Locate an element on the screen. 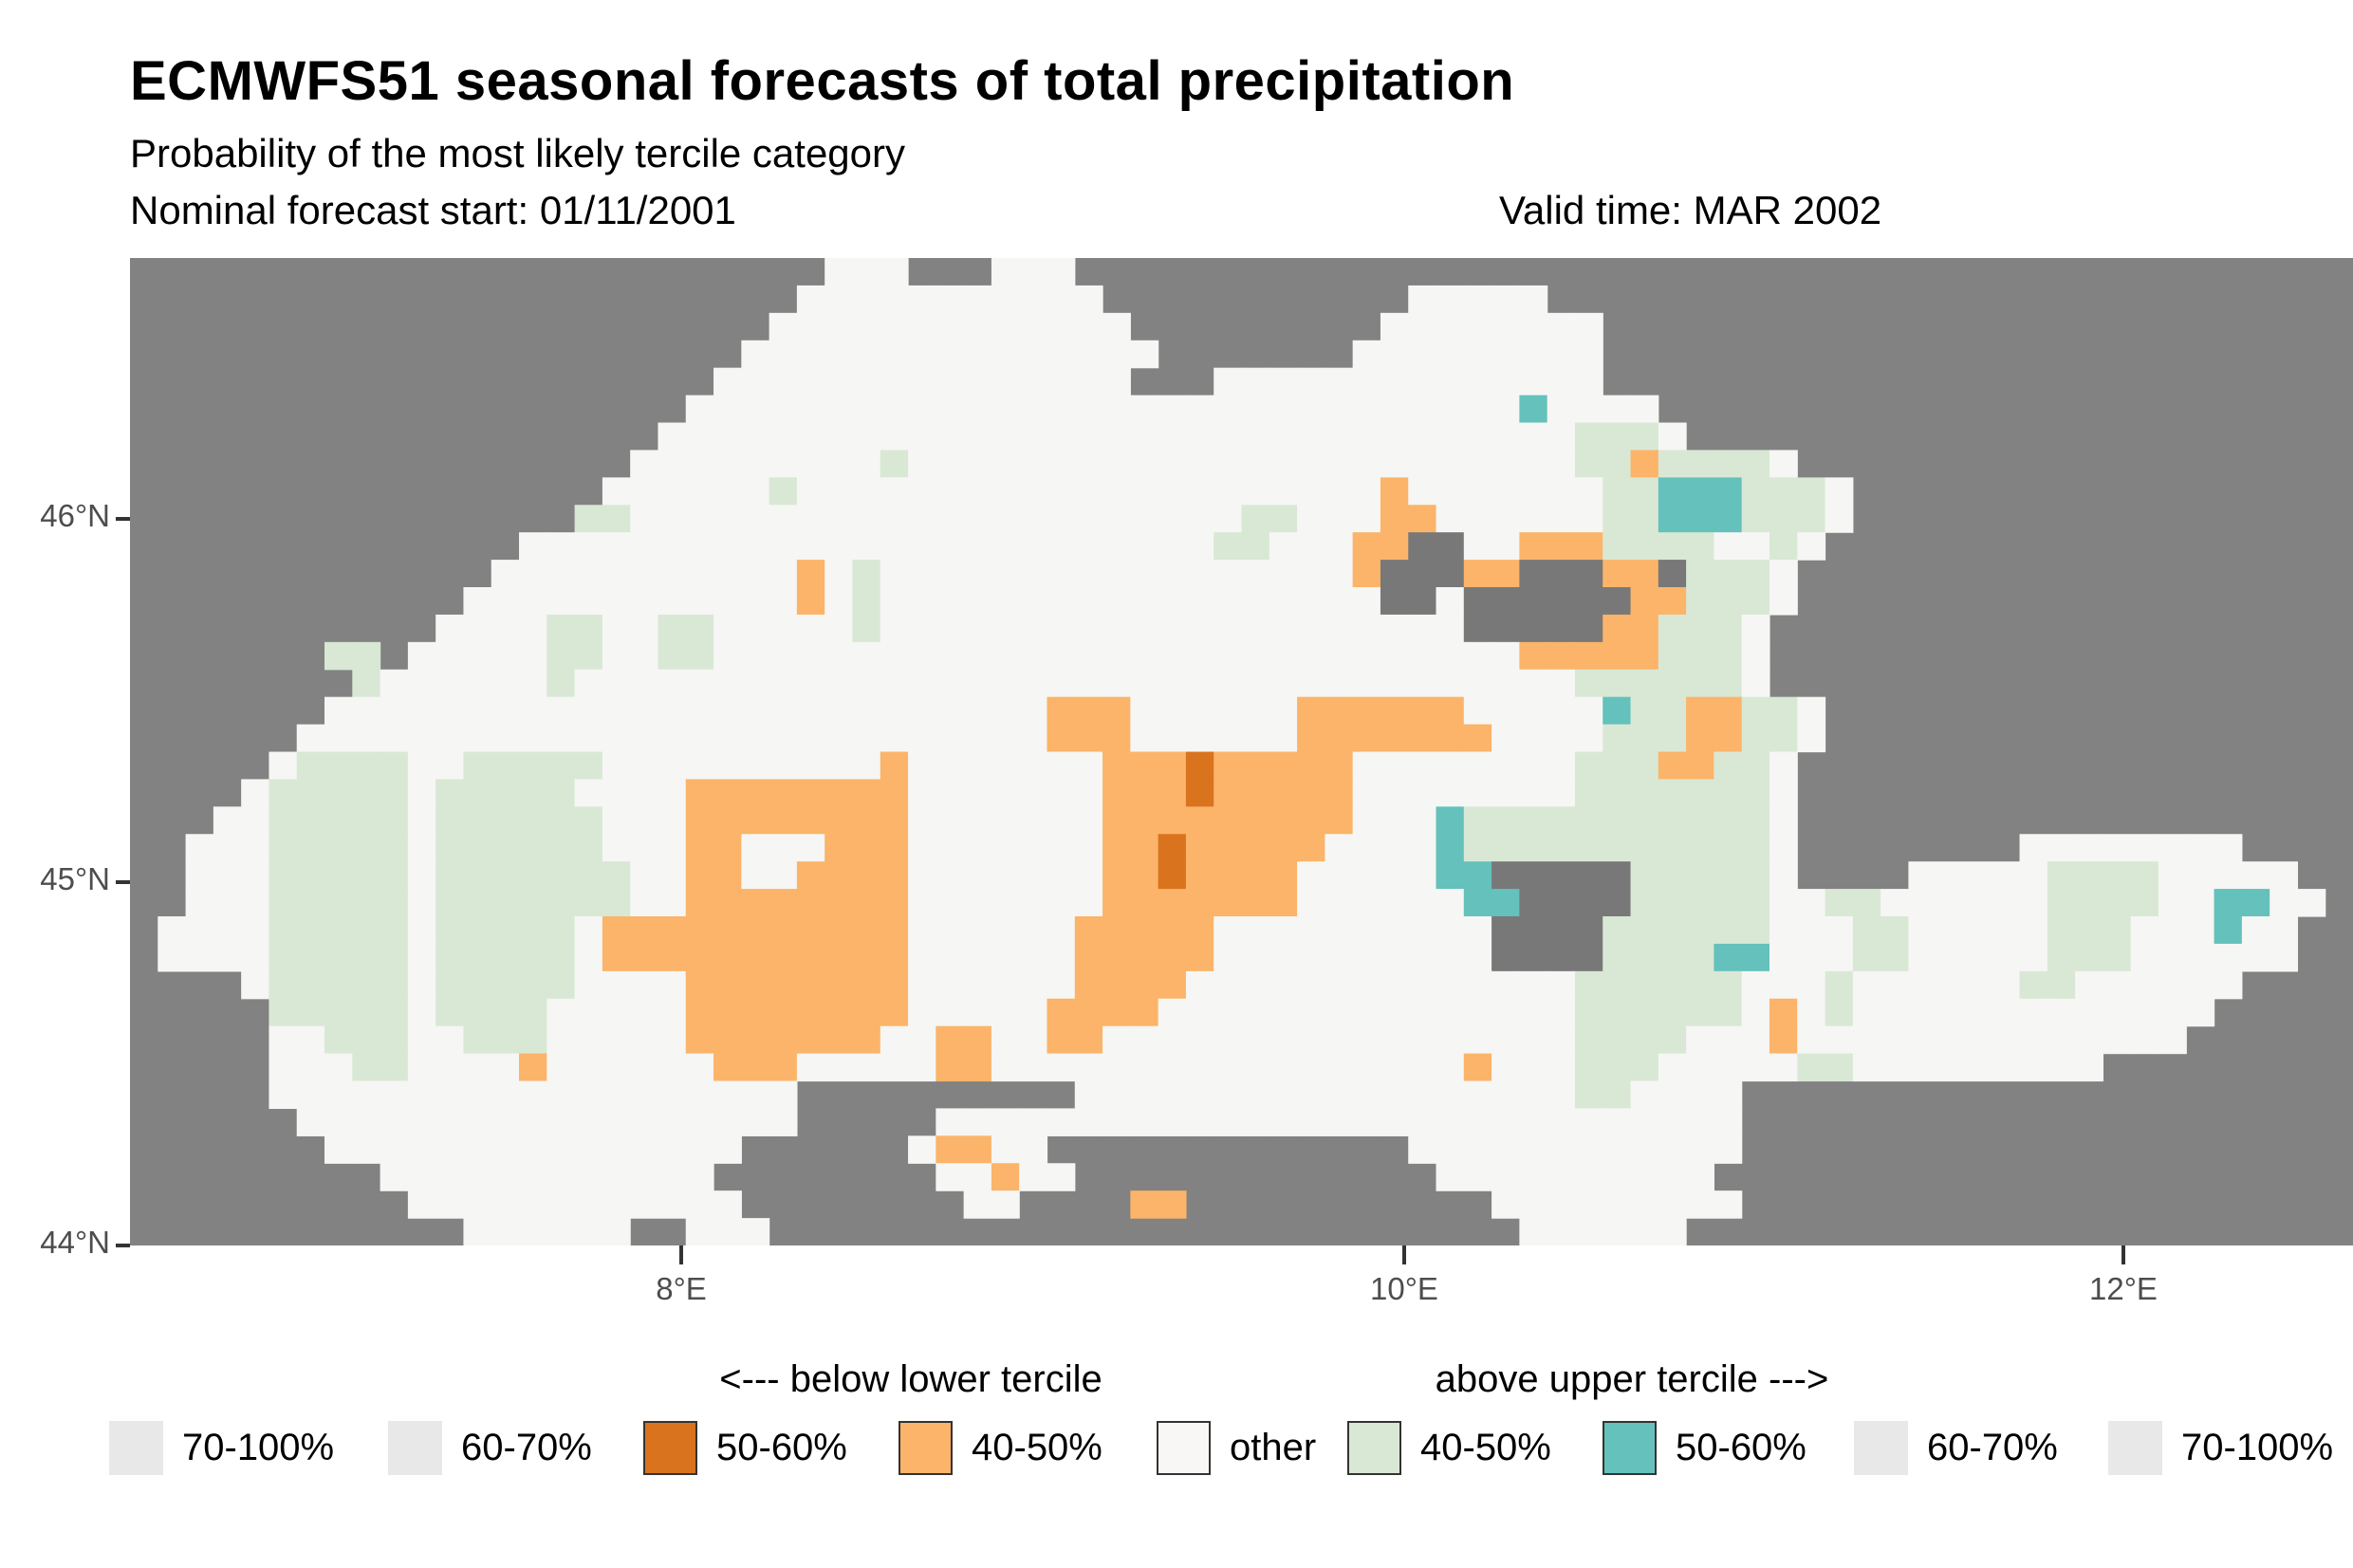 The width and height of the screenshot is (2353, 1568). legend-swatch is located at coordinates (670, 1448).